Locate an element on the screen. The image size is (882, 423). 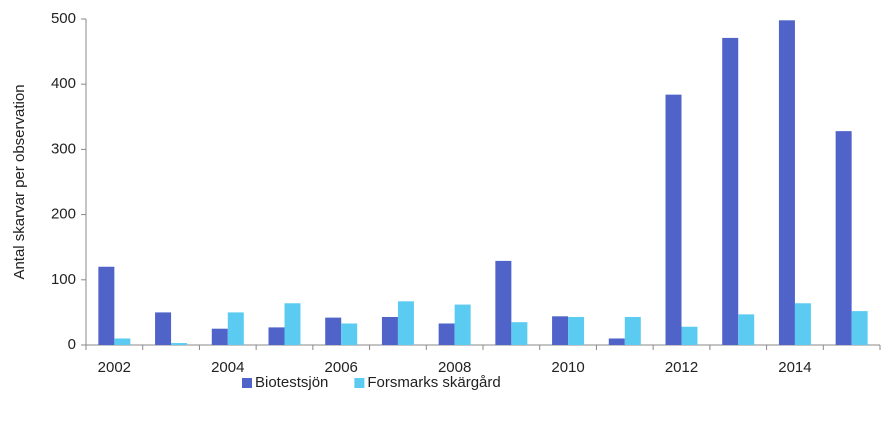
x-tick-label: 2002 is located at coordinates (114, 367).